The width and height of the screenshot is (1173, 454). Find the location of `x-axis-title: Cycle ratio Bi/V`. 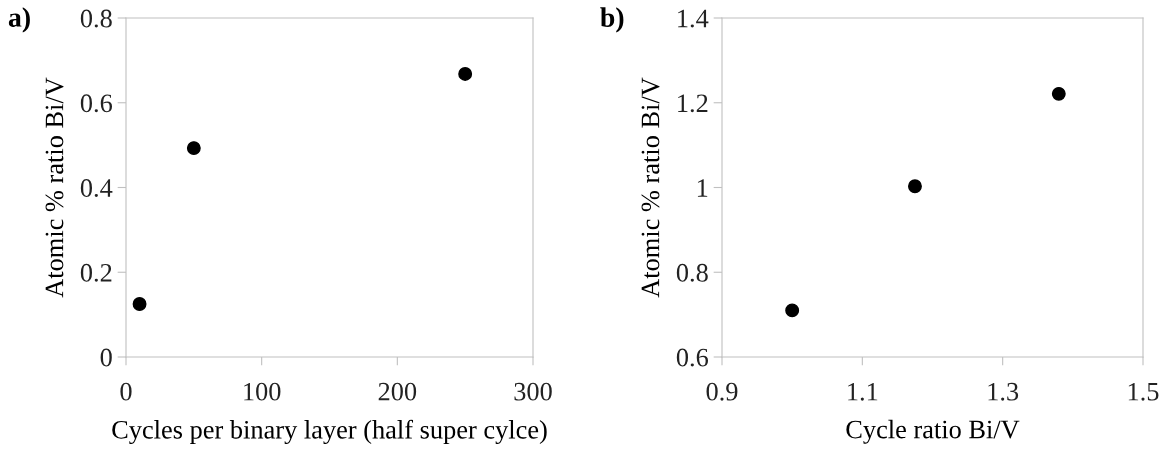

x-axis-title: Cycle ratio Bi/V is located at coordinates (933, 431).